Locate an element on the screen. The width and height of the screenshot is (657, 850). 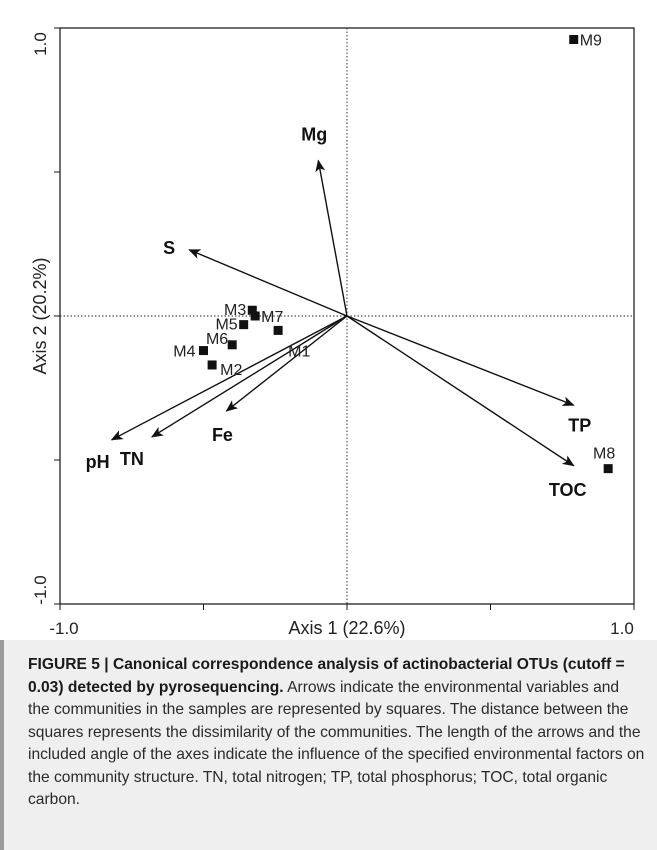
sample-label-m9: M9 is located at coordinates (591, 41).